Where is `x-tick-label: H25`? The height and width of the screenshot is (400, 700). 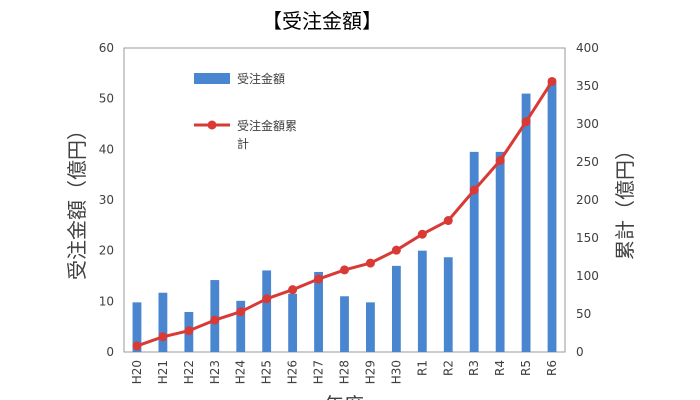
x-tick-label: H25 is located at coordinates (267, 372).